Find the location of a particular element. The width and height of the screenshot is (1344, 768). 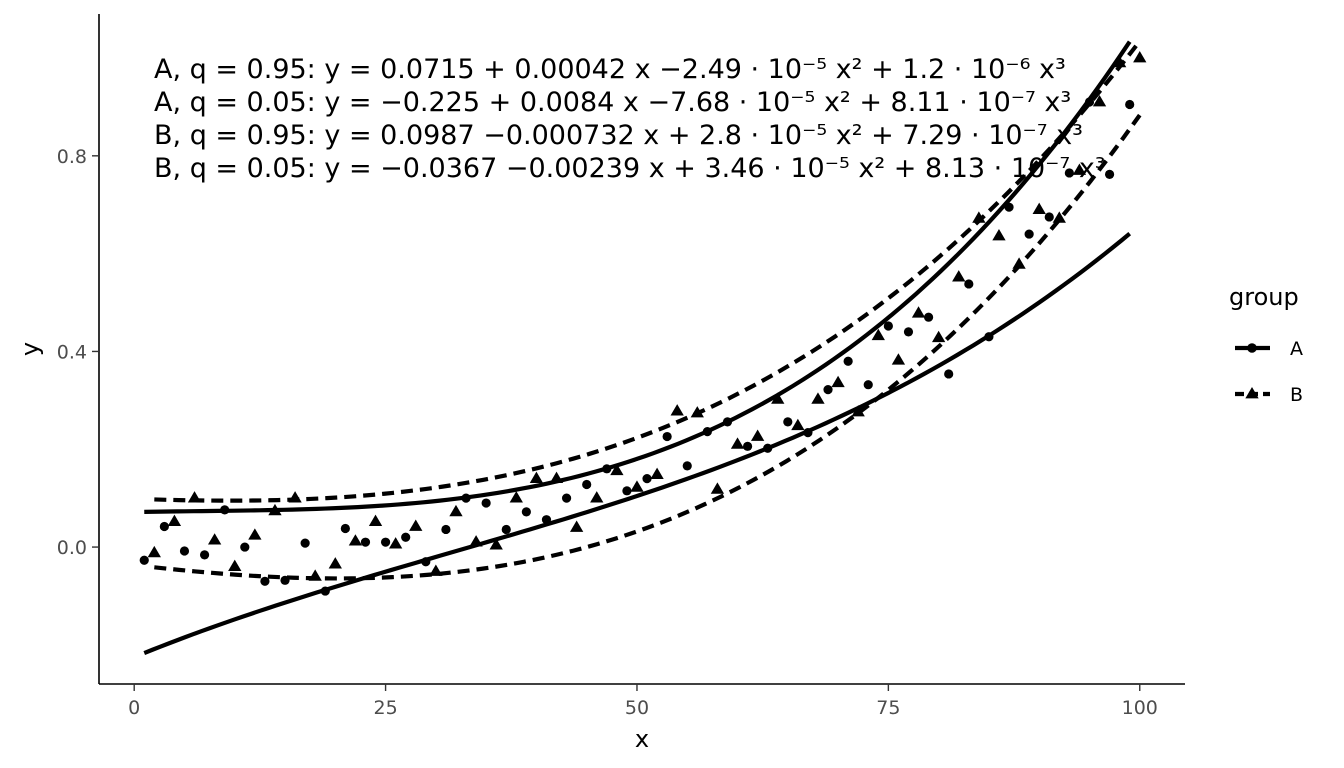

legend-key-marker-a is located at coordinates (1252, 348).